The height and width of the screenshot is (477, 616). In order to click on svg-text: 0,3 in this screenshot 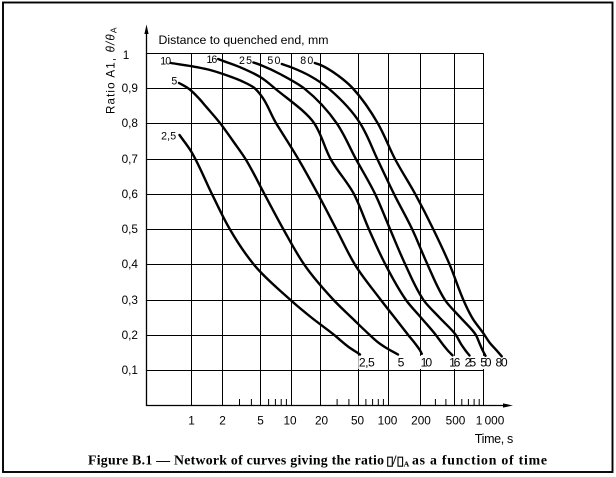, I will do `click(130, 300)`.